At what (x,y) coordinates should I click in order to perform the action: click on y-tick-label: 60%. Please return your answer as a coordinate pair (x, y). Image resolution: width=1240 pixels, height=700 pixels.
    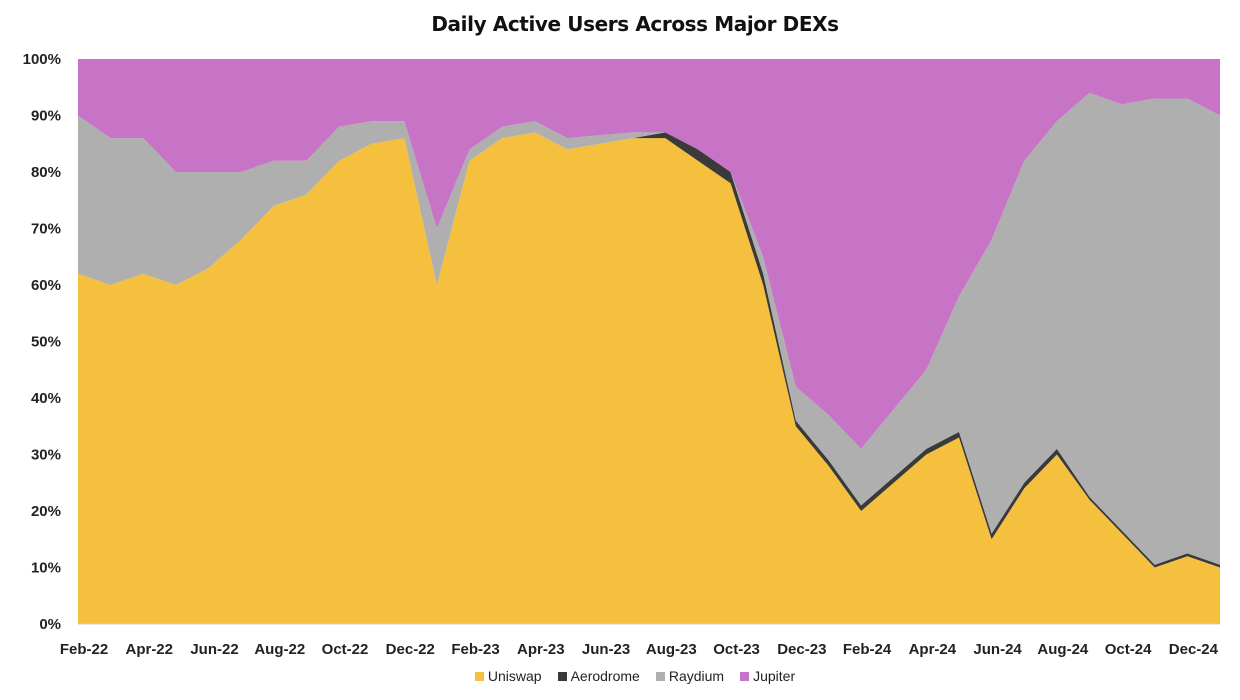
    Looking at the image, I should click on (46, 285).